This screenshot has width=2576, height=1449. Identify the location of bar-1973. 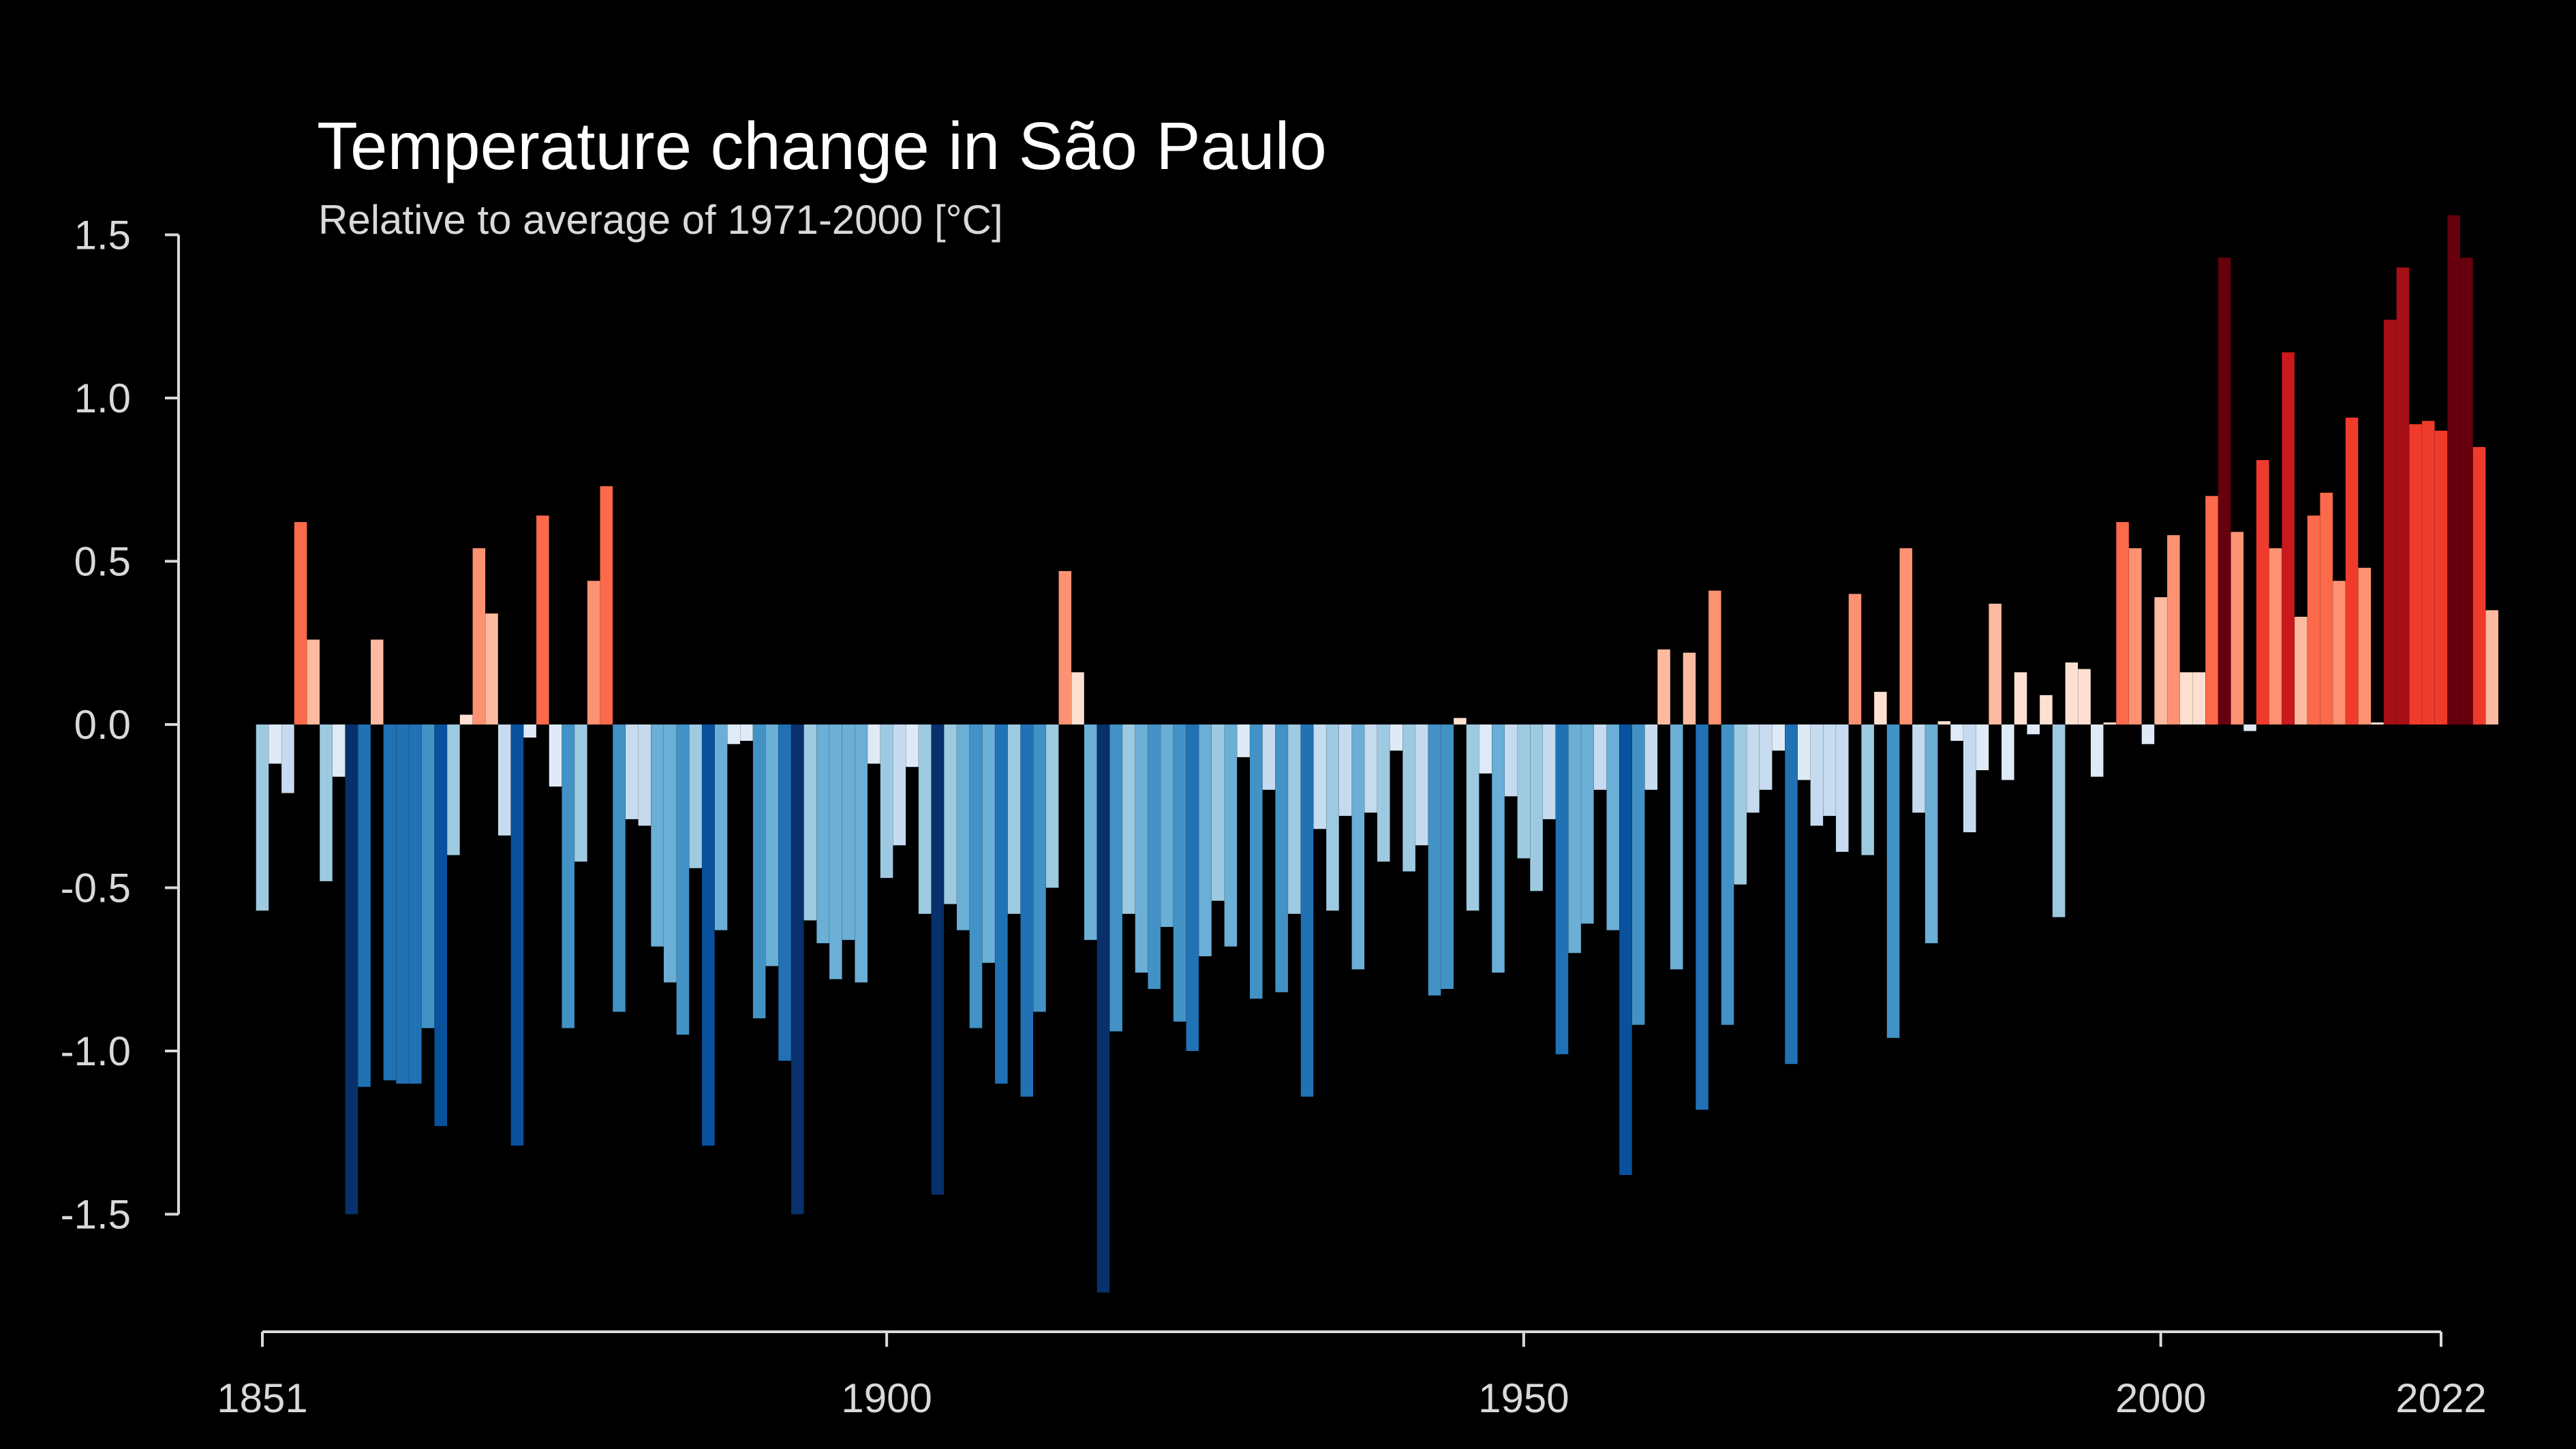
(1817, 775).